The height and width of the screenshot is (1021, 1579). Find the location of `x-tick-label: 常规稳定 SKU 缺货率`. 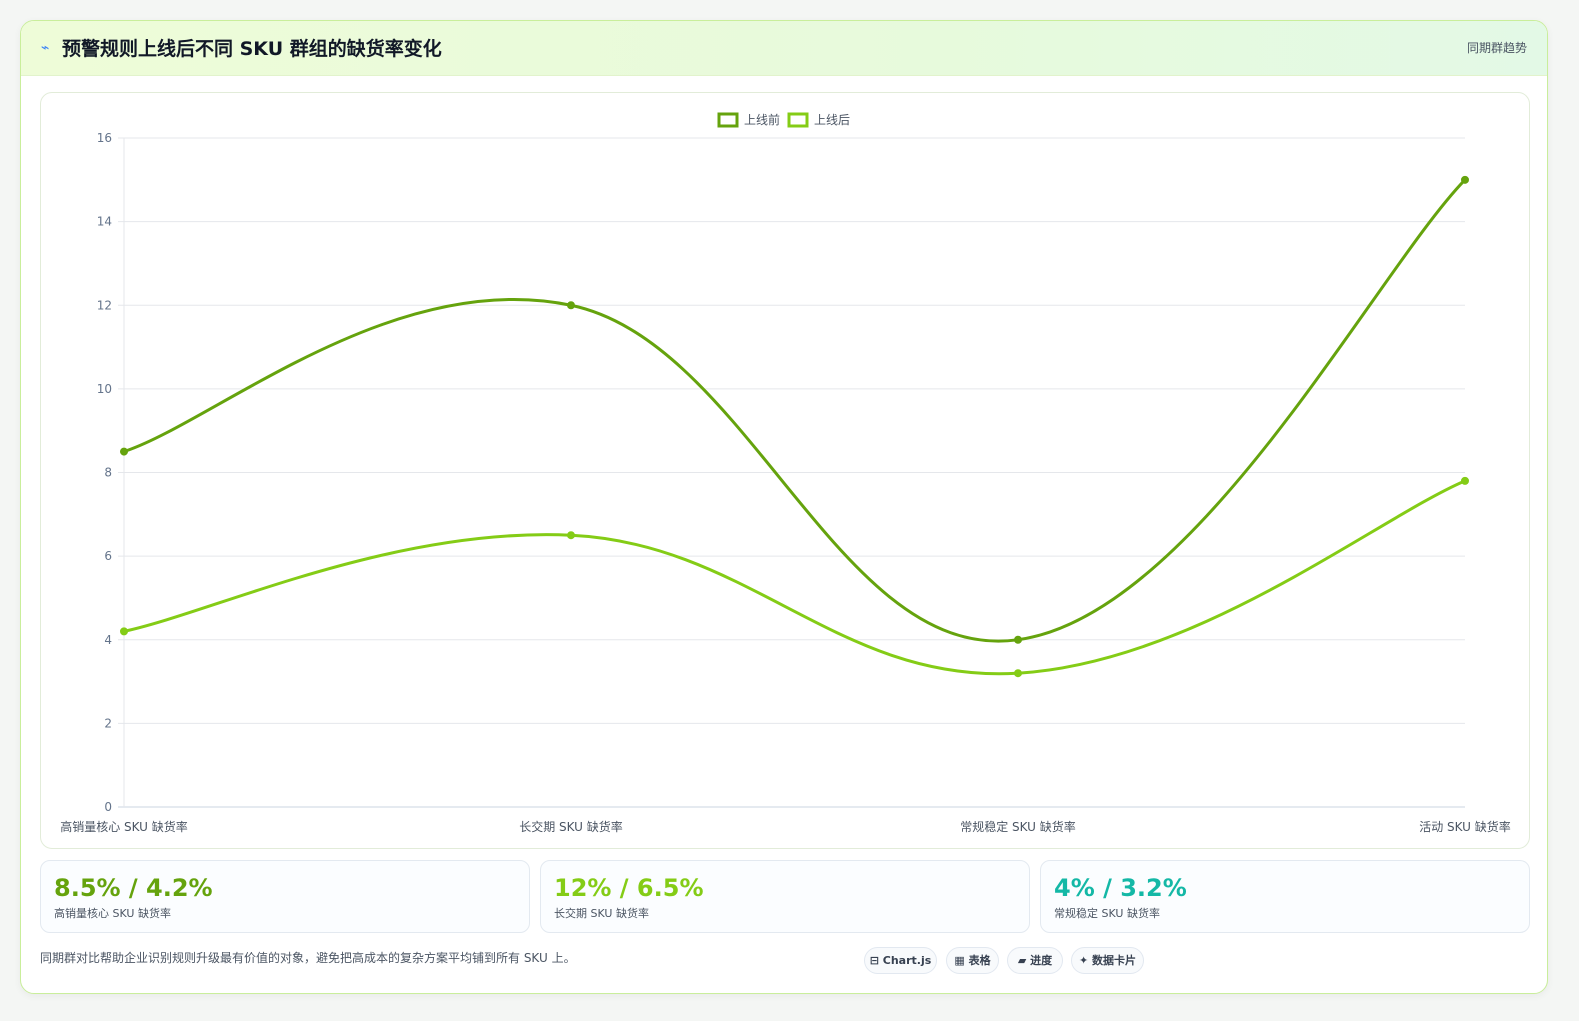

x-tick-label: 常规稳定 SKU 缺货率 is located at coordinates (1018, 826).